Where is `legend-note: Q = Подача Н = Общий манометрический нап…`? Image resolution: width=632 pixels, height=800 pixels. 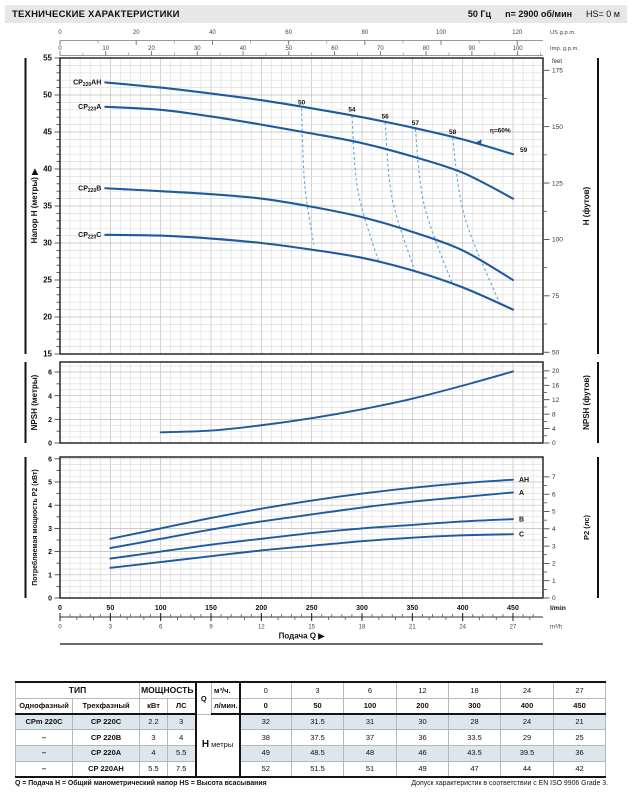 legend-note: Q = Подача Н = Общий манометрический нап… is located at coordinates (141, 783).